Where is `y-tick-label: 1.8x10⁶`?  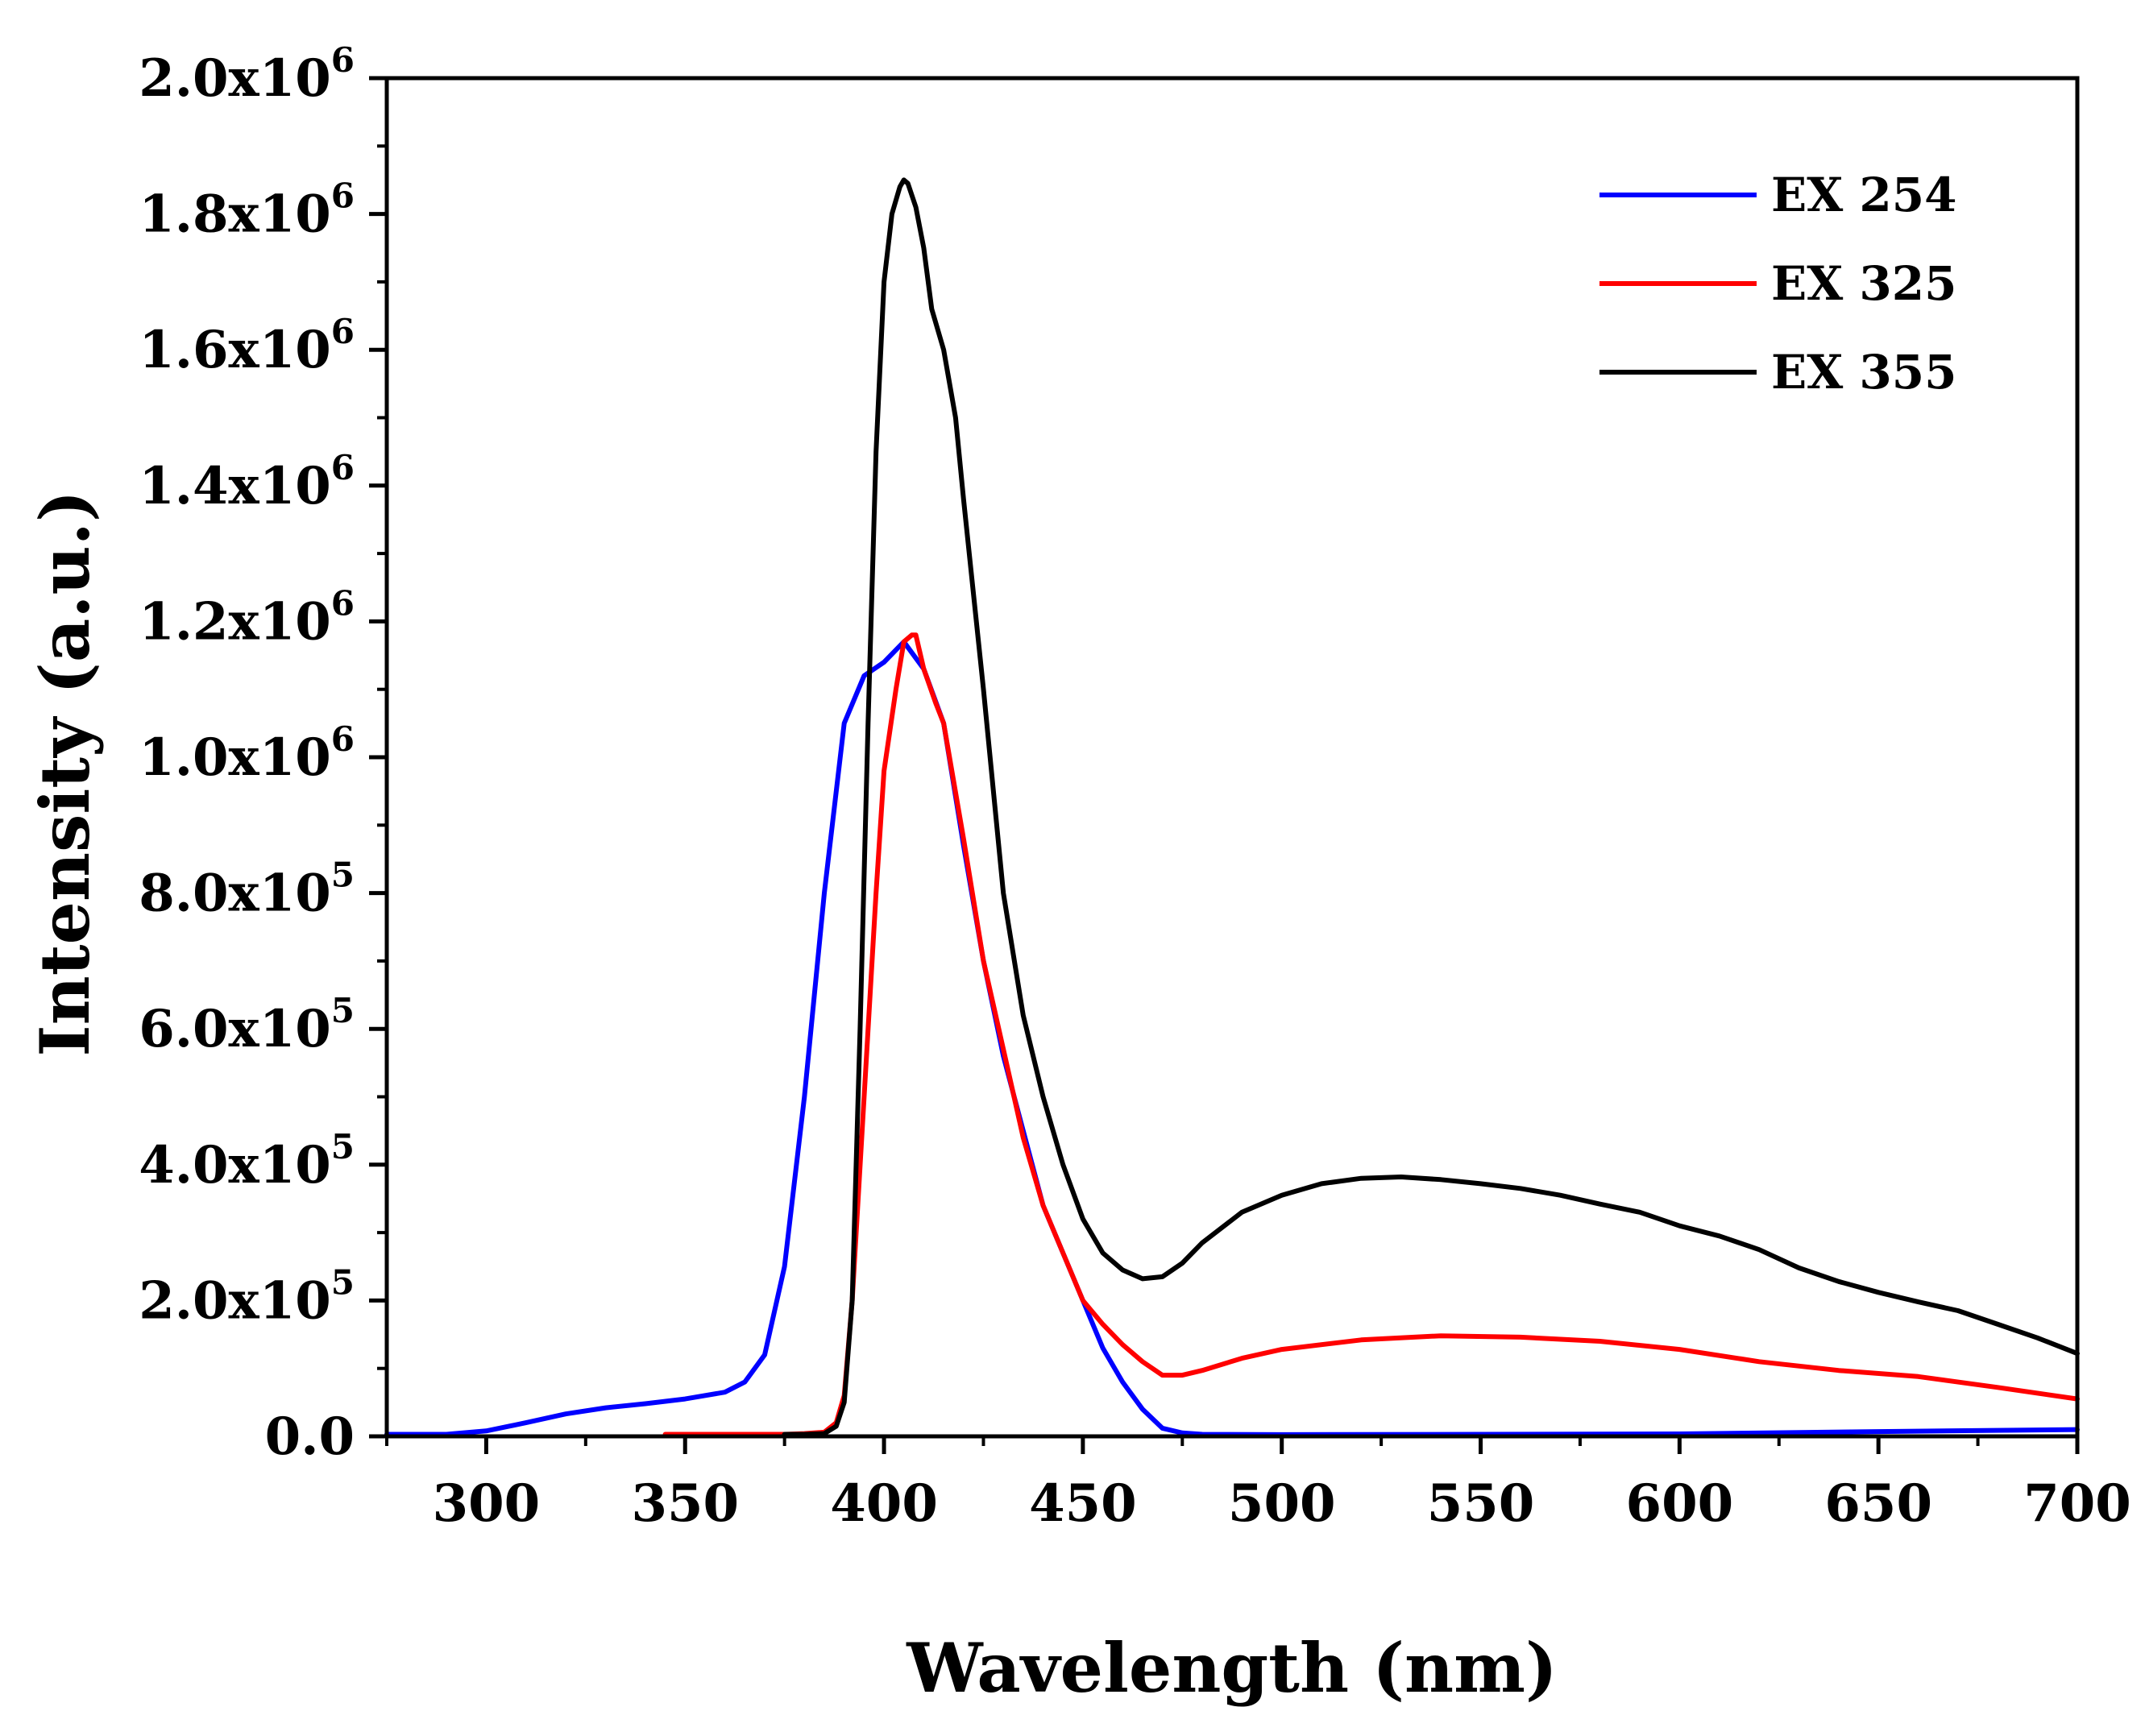
y-tick-label: 1.8x10⁶ is located at coordinates (247, 210).